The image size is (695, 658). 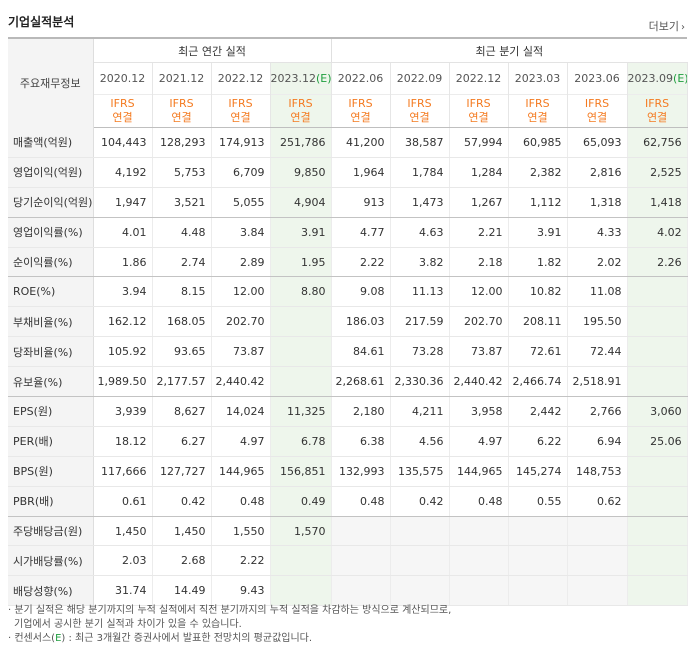 What do you see at coordinates (597, 232) in the screenshot?
I see `table-cell: 4.33` at bounding box center [597, 232].